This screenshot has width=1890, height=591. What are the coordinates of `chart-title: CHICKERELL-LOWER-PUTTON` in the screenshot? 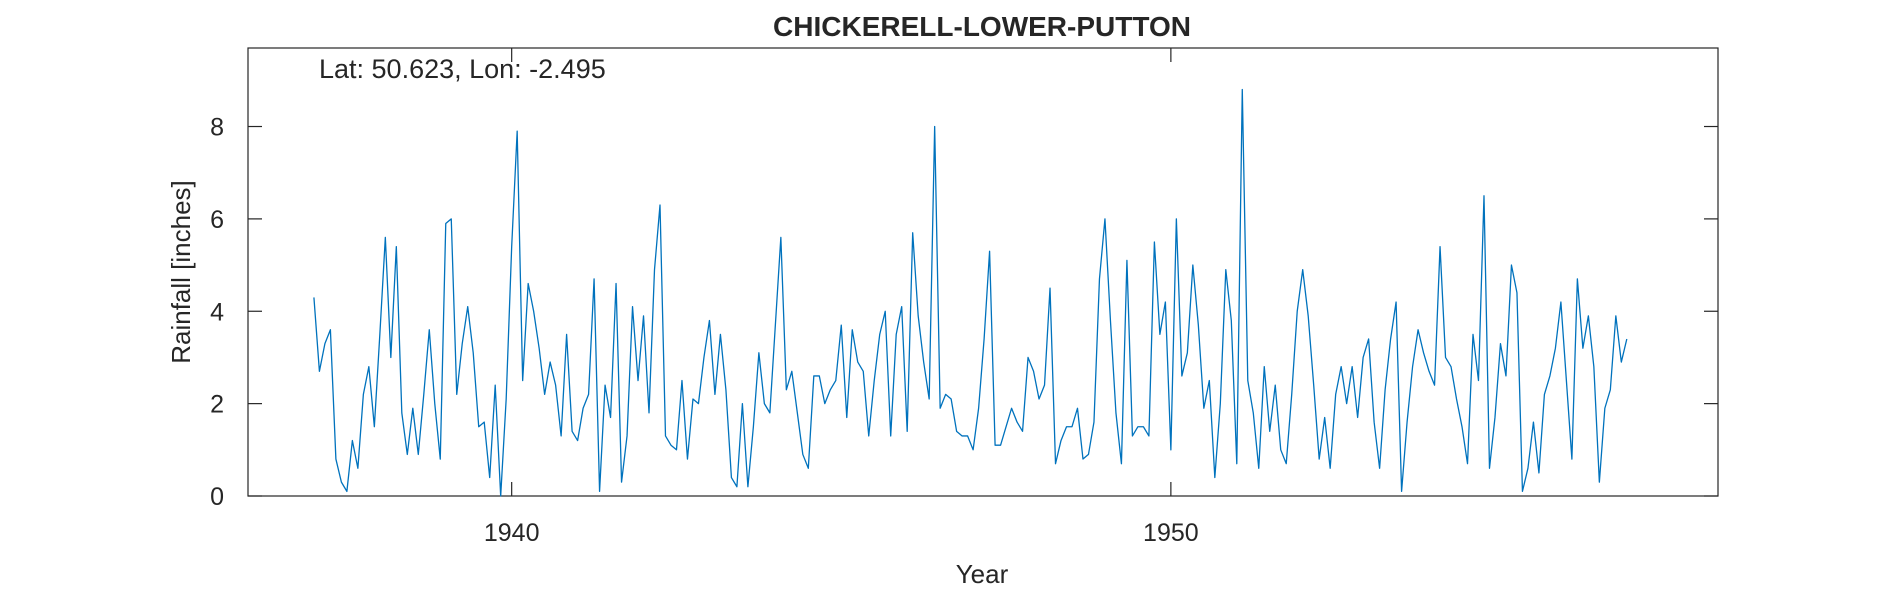 It's located at (982, 26).